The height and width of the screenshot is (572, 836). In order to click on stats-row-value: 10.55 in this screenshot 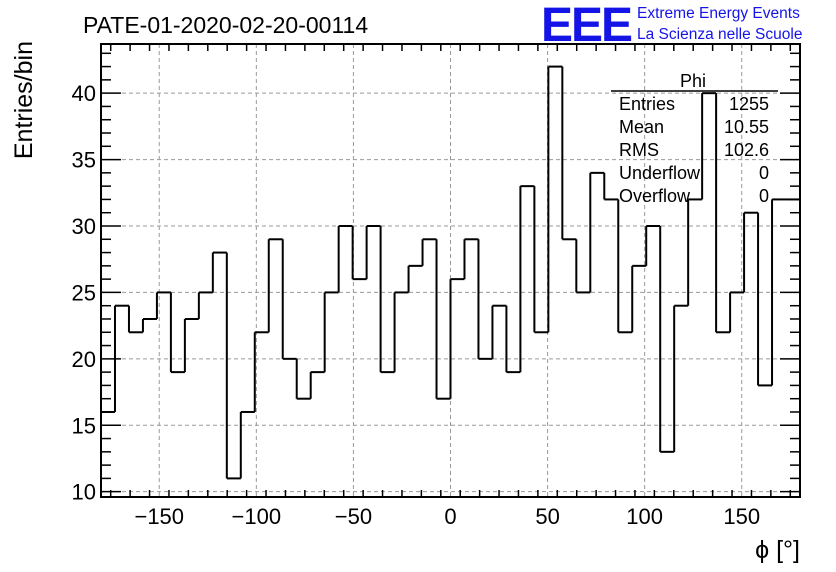, I will do `click(746, 127)`.